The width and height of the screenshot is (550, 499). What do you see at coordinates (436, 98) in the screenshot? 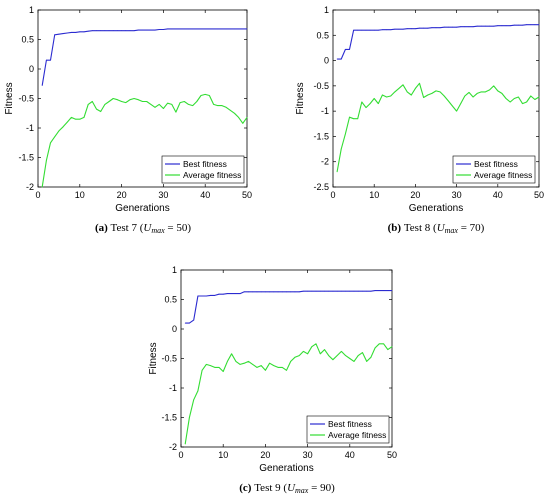
I see `plot-frame` at bounding box center [436, 98].